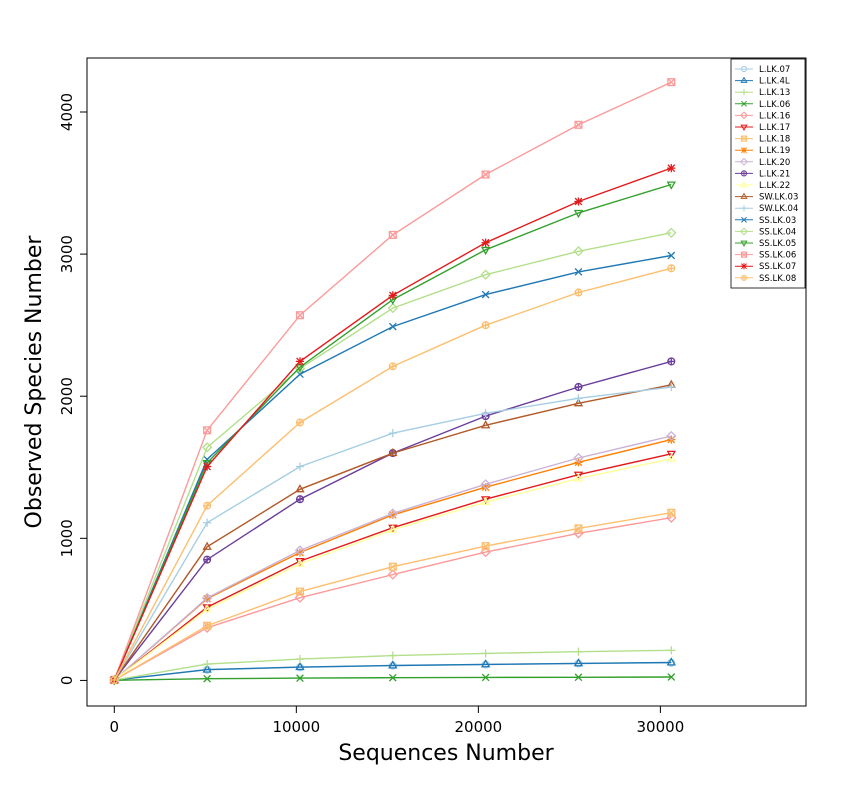 The image size is (864, 792). Describe the element at coordinates (67, 254) in the screenshot. I see `y-tick-label: 3000` at that location.